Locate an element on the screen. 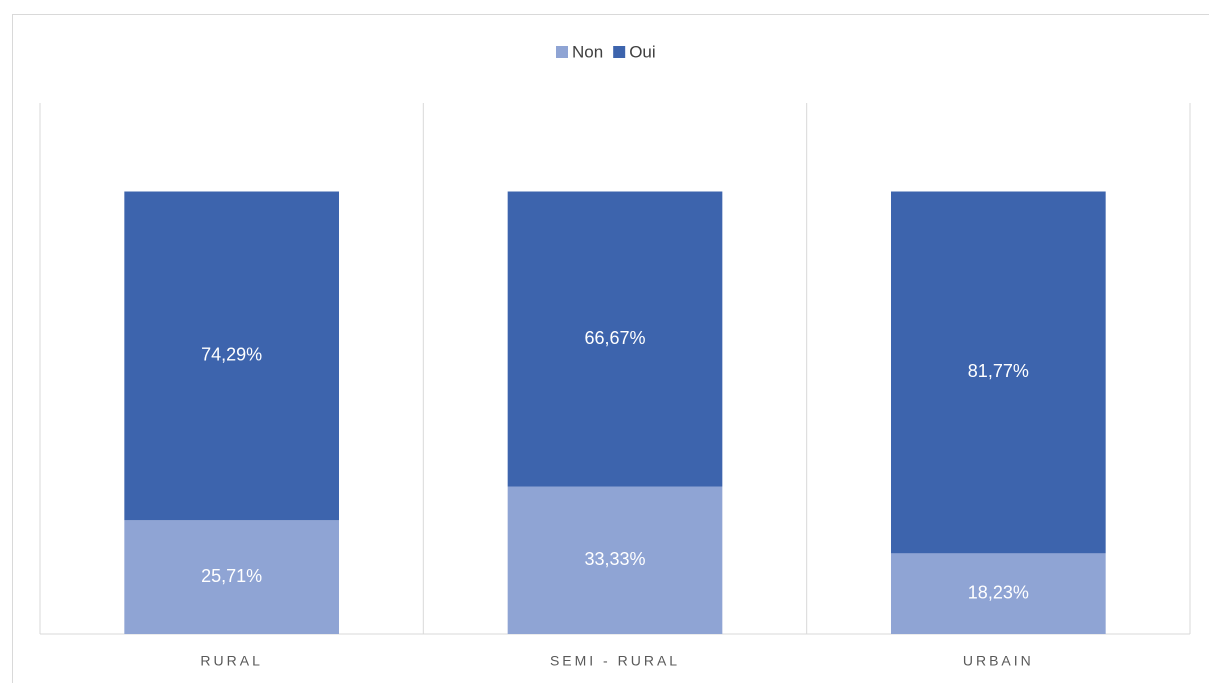  legend-label: Non is located at coordinates (587, 51).